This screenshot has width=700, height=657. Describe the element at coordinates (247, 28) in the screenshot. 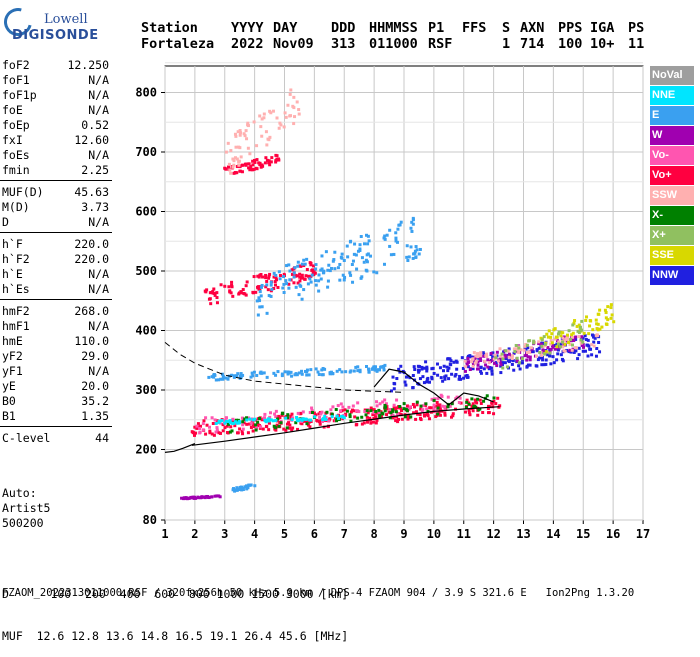

I see `header-label-1: YYYY` at that location.